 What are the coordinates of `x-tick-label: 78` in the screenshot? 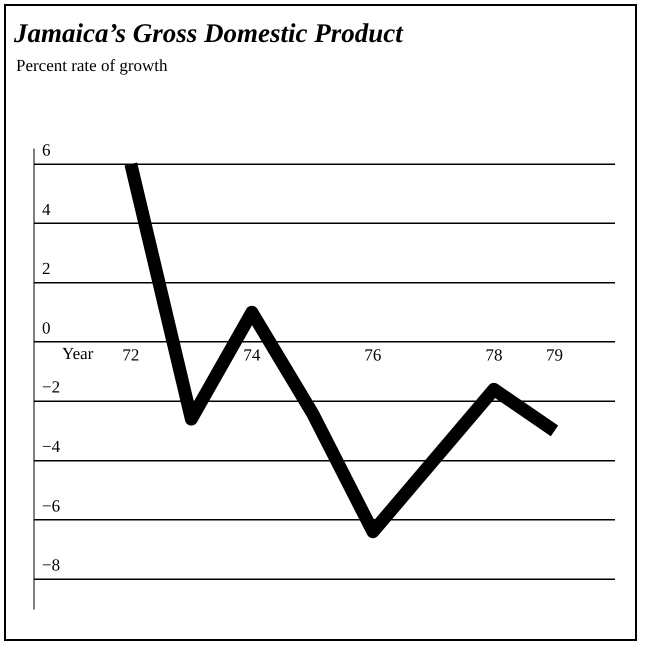 It's located at (493, 355).